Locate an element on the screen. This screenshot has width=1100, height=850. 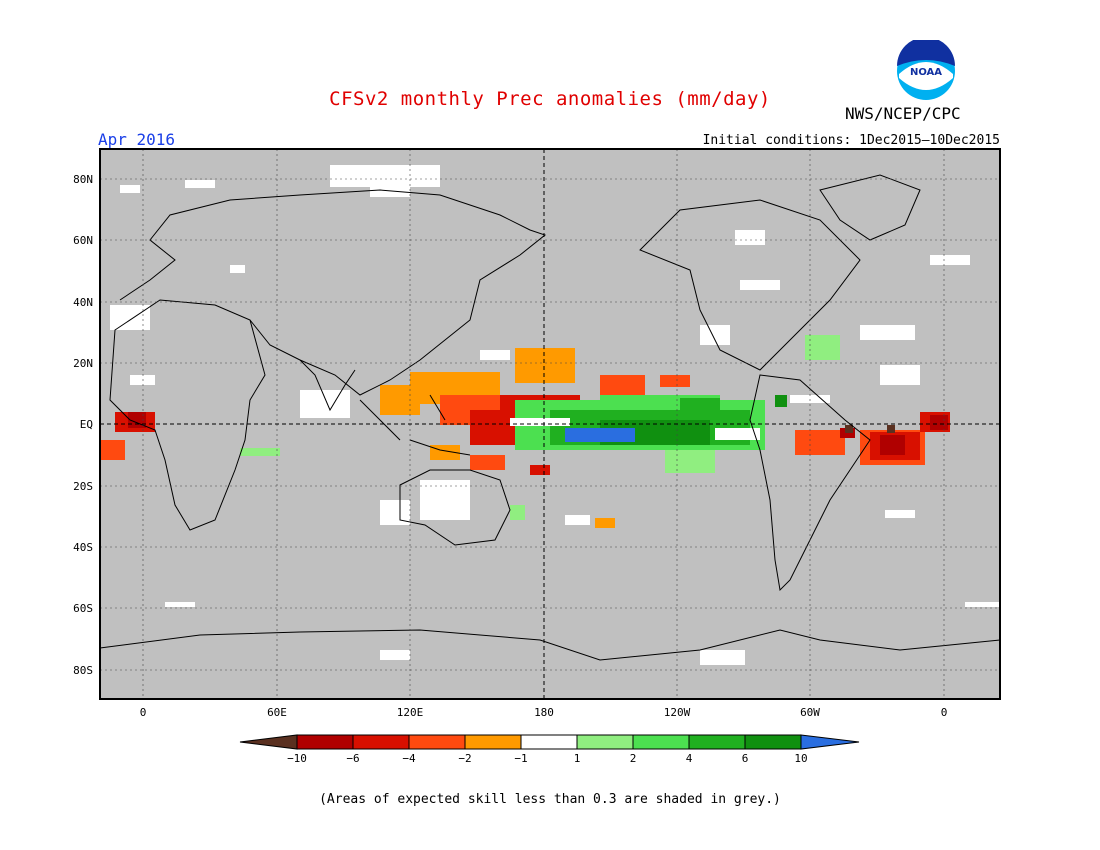
lat-tick: EQ is located at coordinates (86, 424).